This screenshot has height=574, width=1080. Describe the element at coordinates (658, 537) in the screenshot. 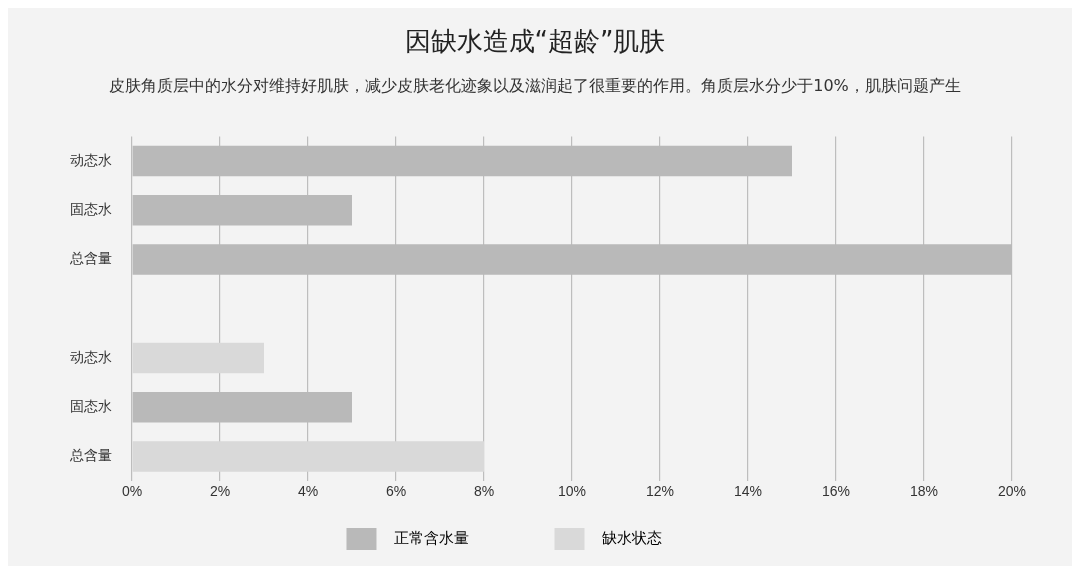

I see `legend-label: 缺水状态` at that location.